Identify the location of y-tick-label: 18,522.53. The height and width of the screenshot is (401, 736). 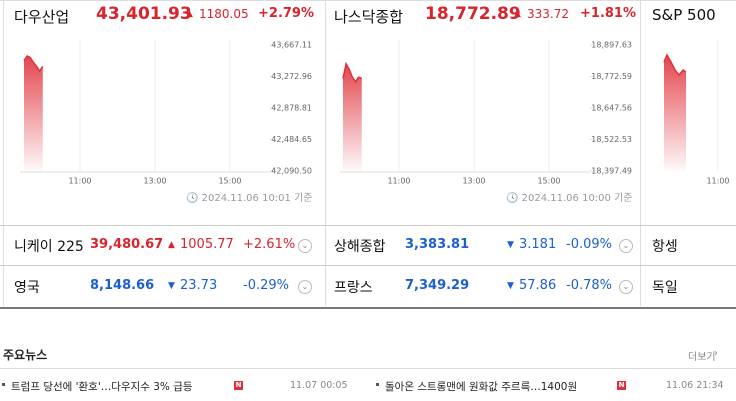
(611, 139).